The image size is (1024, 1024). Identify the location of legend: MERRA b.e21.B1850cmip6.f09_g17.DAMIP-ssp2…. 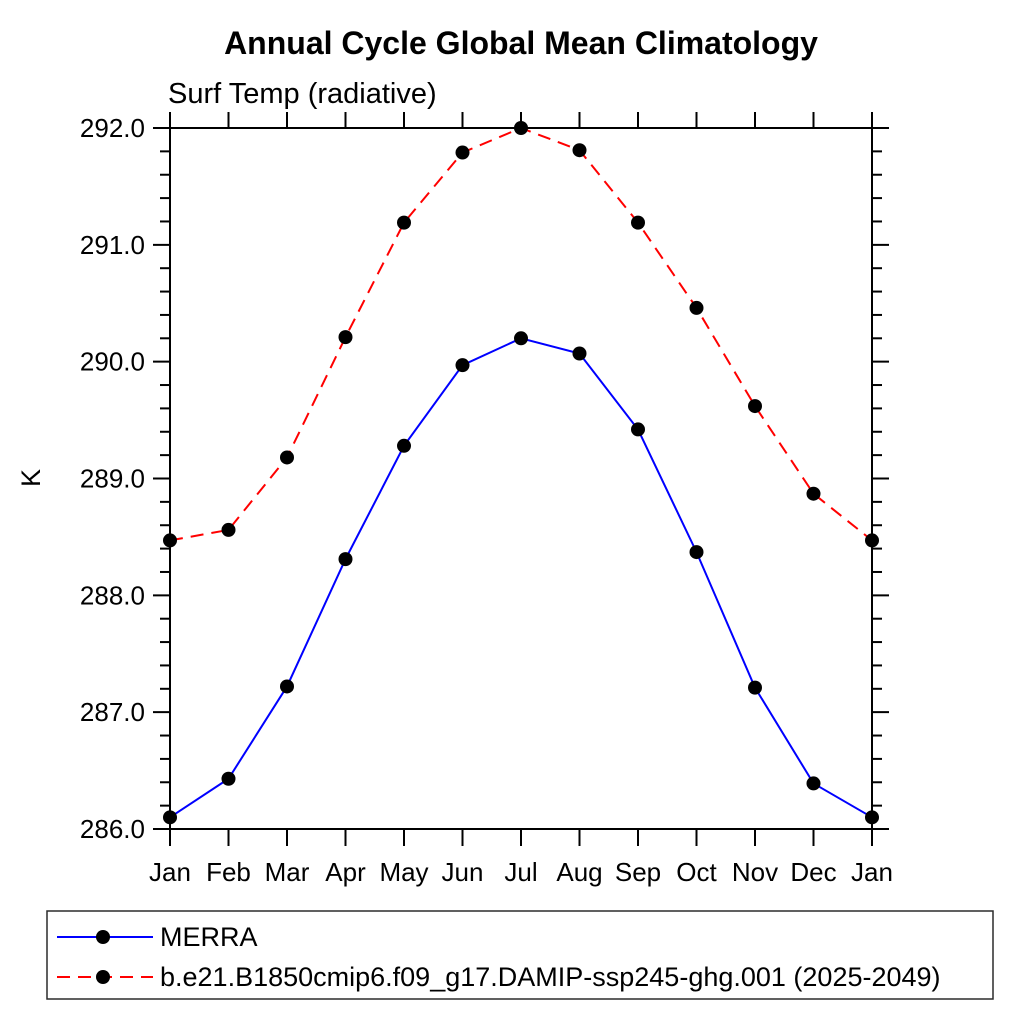
(520, 955).